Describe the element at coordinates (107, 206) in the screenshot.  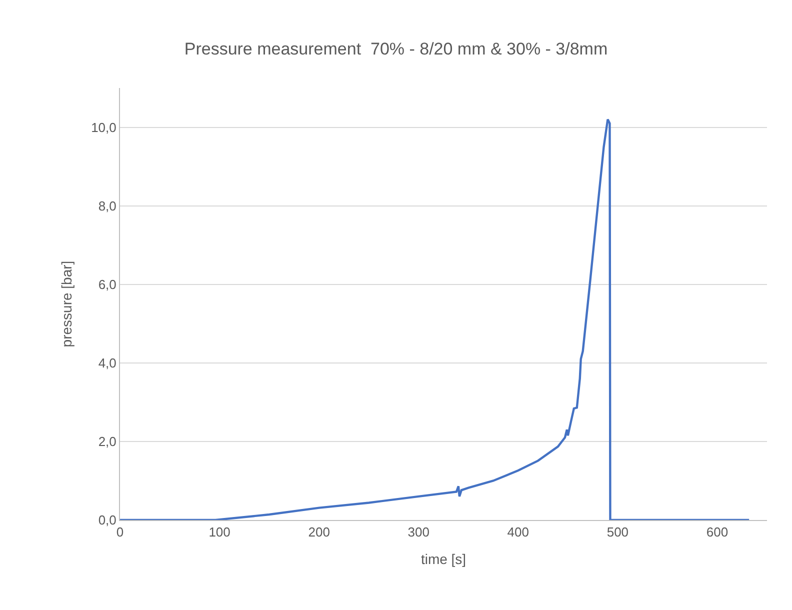
I see `y-tick-label: 8,0` at that location.